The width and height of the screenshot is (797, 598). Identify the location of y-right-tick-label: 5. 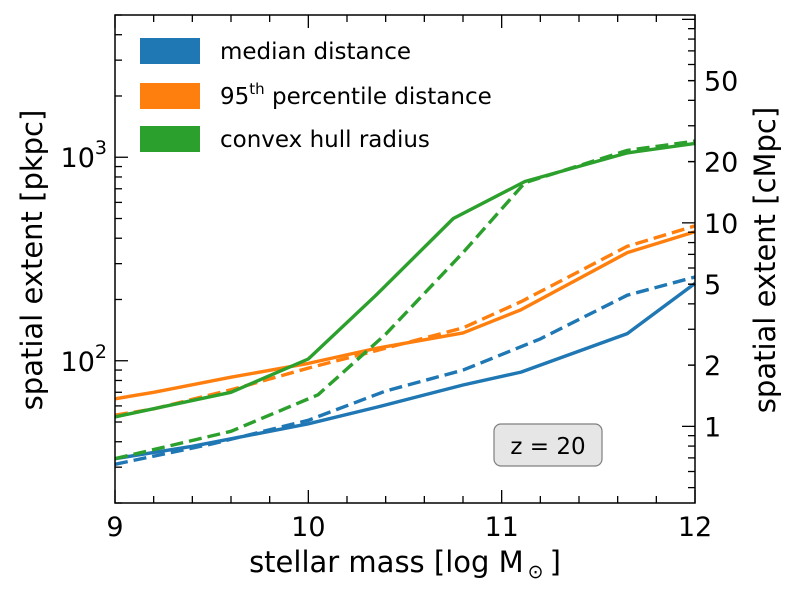
(712, 285).